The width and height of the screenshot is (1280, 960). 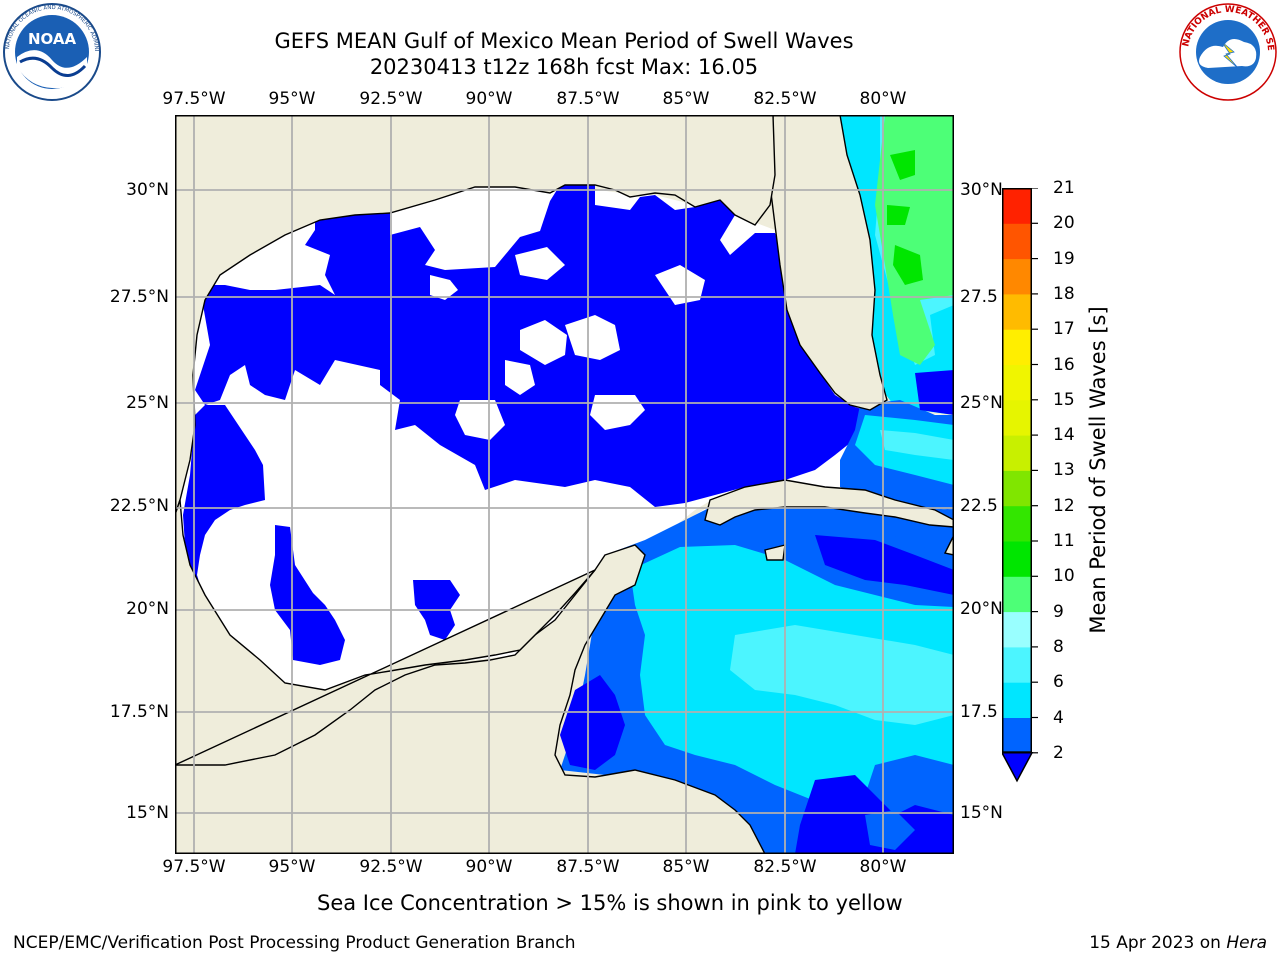 I want to click on colorbar-tick-label: 8, so click(x=1058, y=646).